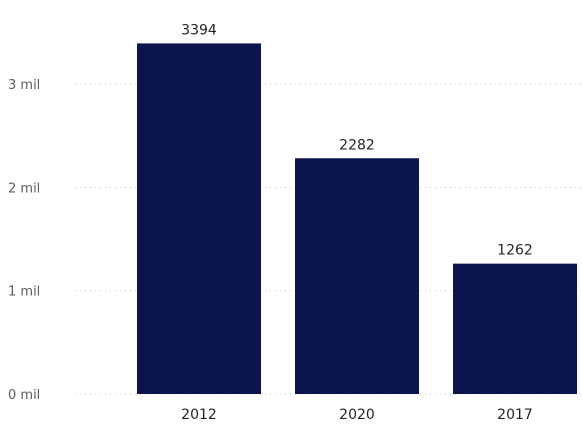  What do you see at coordinates (515, 415) in the screenshot?
I see `x-tick-label-2017: 2017` at bounding box center [515, 415].